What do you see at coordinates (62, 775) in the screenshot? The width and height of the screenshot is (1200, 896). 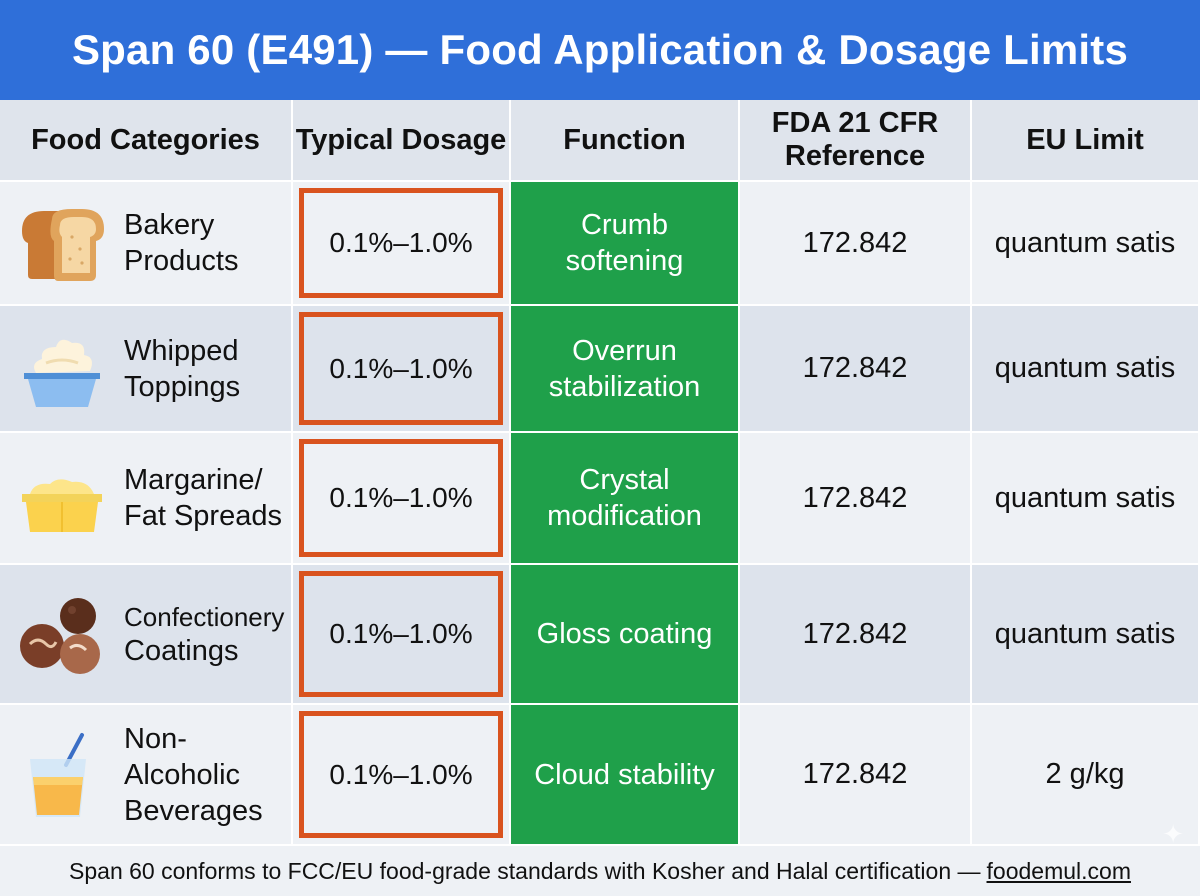 I see `juice-glass-icon` at bounding box center [62, 775].